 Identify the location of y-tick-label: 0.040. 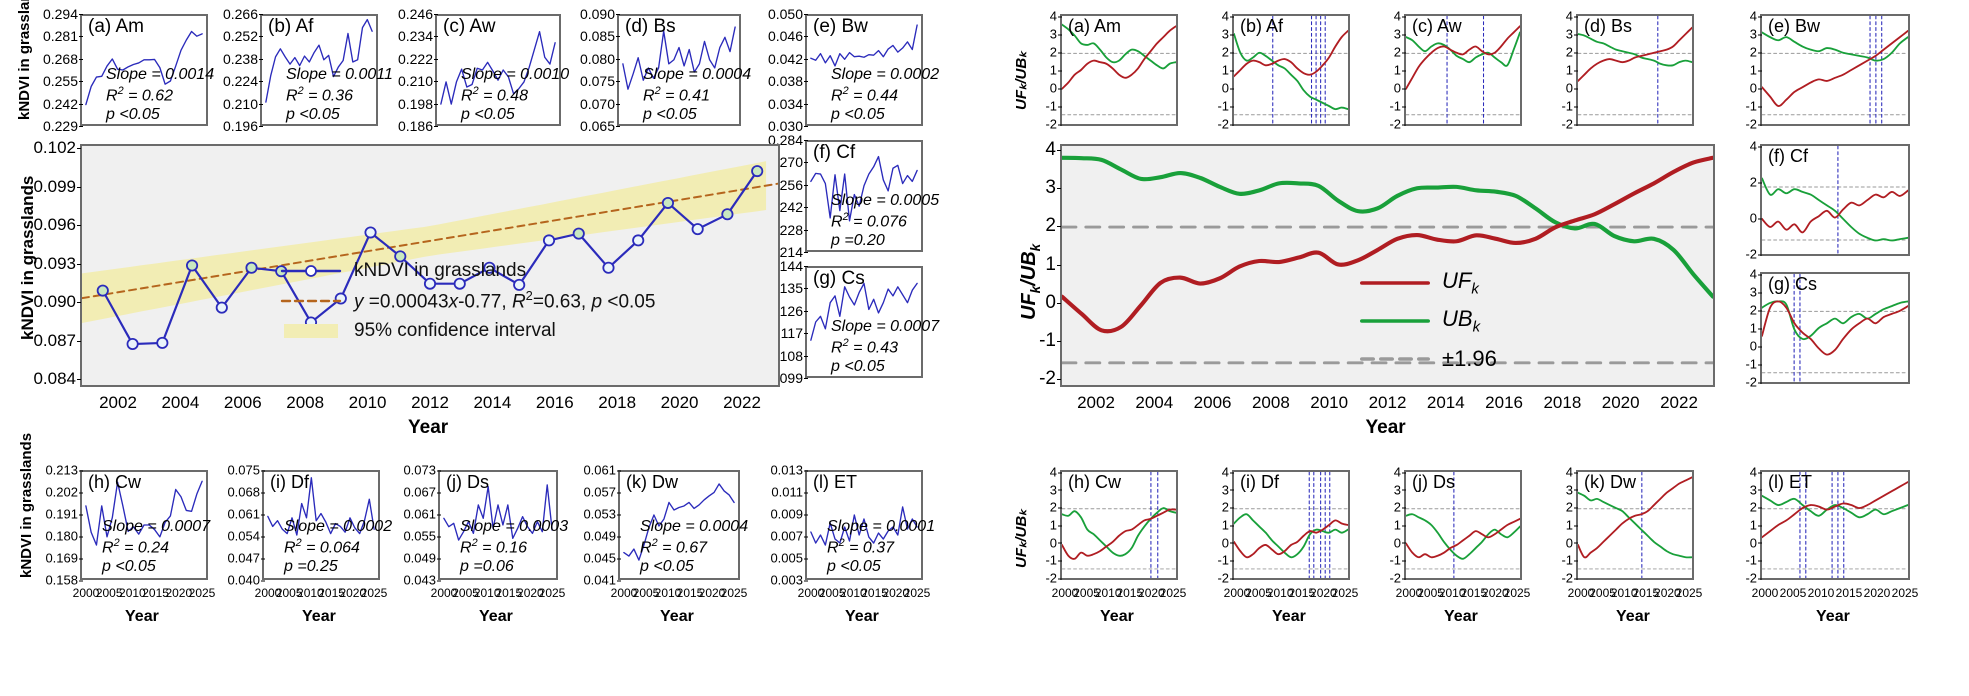
(246, 580).